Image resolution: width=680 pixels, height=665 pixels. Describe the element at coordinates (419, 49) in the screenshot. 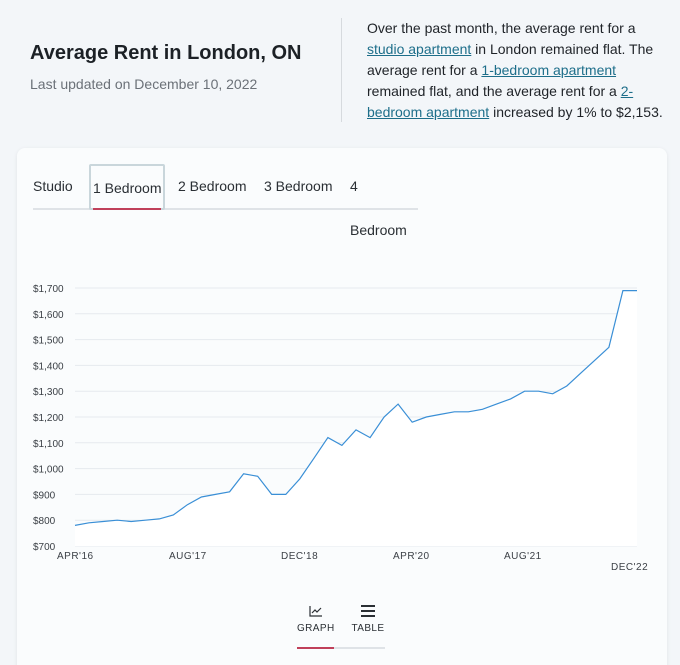

I see `studio-apartment-link: studio apartment` at that location.